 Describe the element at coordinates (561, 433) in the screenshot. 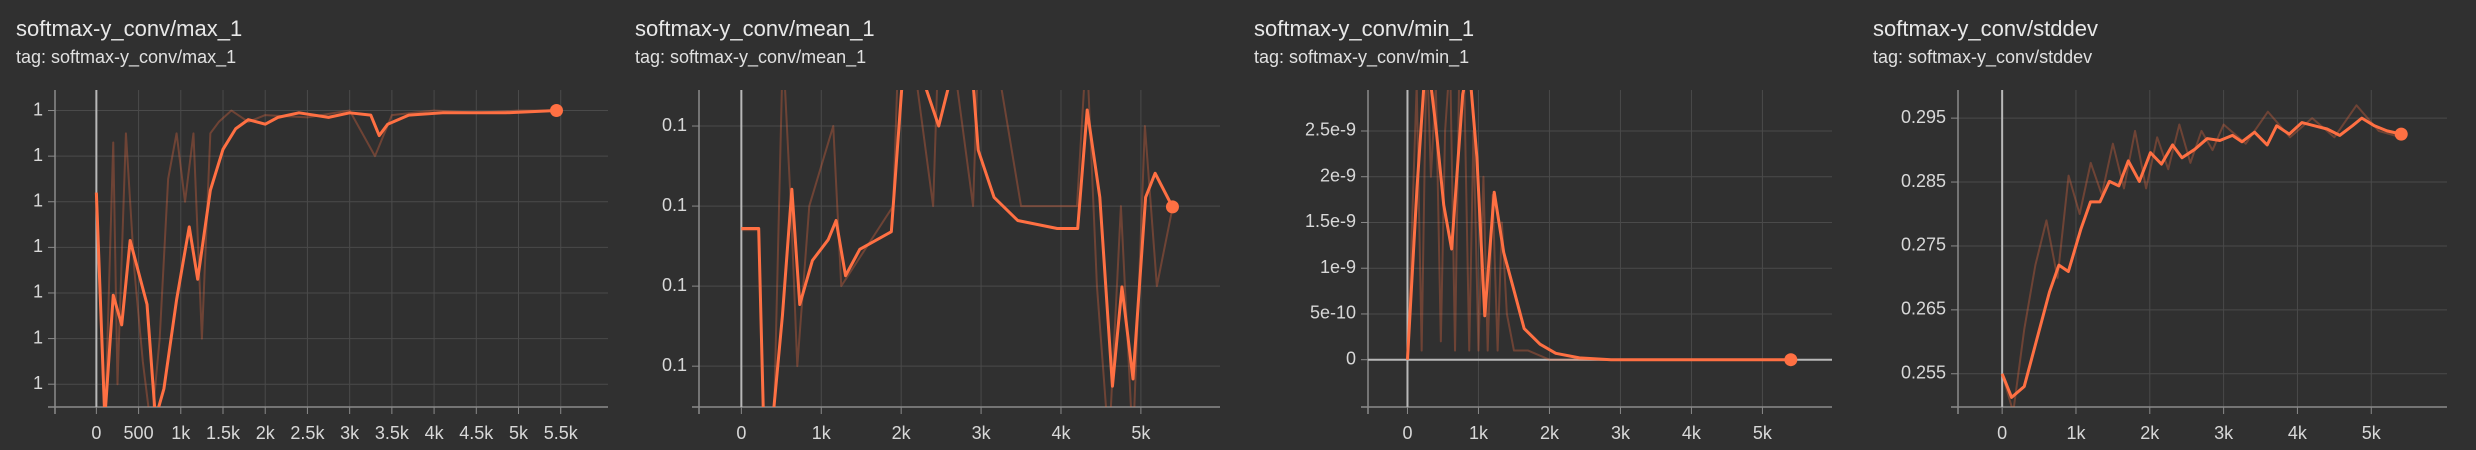

I see `x-tick-label: 5.5k` at that location.